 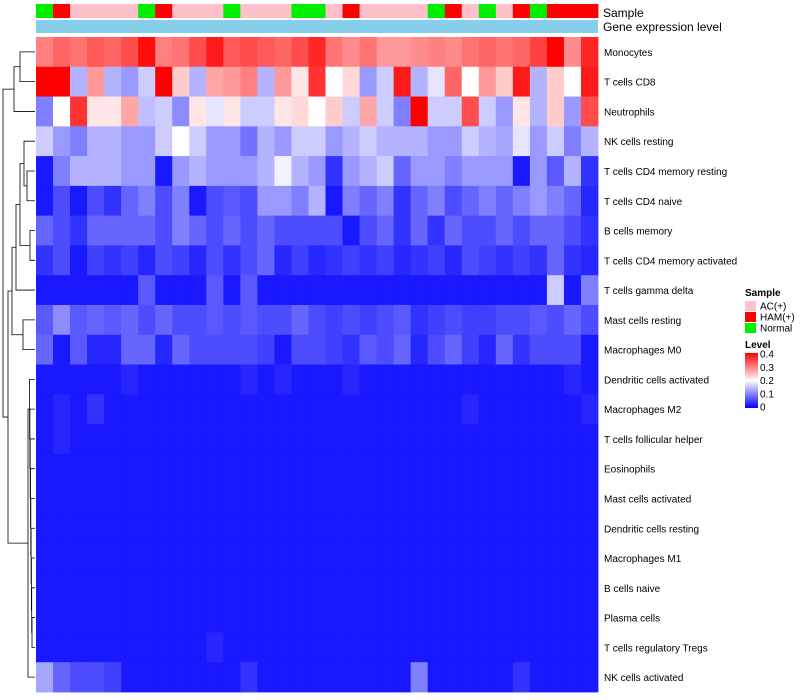 I want to click on row-label: Neutrophils, so click(x=629, y=112).